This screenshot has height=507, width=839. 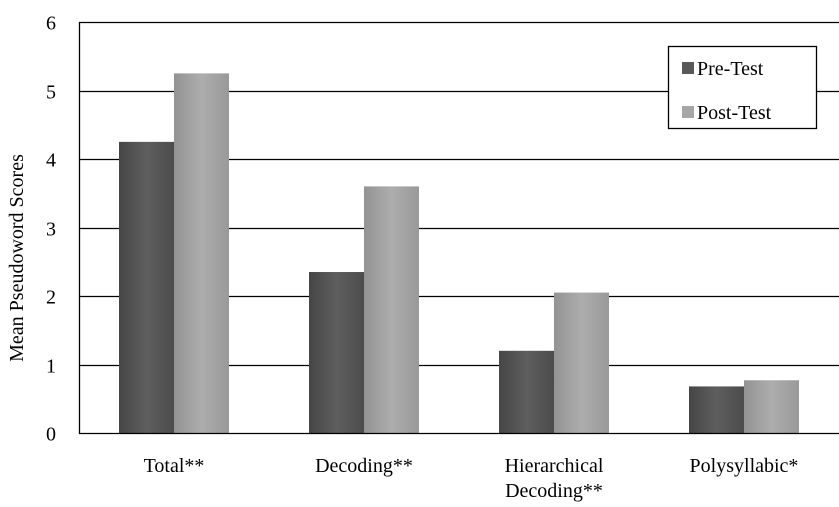 I want to click on y-tick-label: 0, so click(x=51, y=435).